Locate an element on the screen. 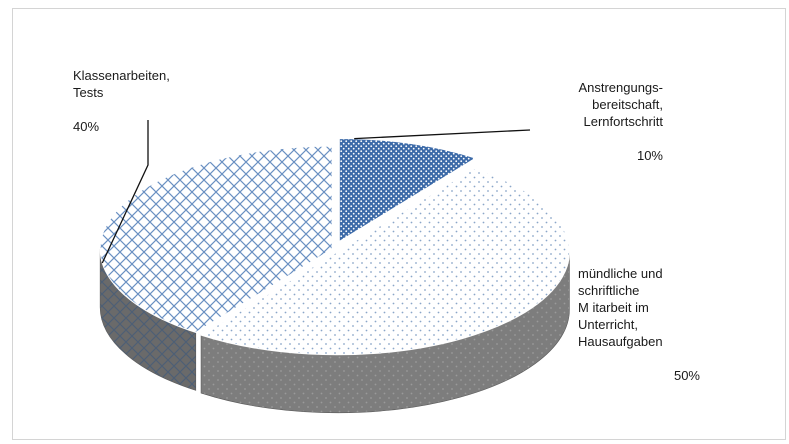 This screenshot has width=789, height=444. slice-label-klassenarbeiten: Klassenarbeiten, Tests 40% is located at coordinates (148, 92).